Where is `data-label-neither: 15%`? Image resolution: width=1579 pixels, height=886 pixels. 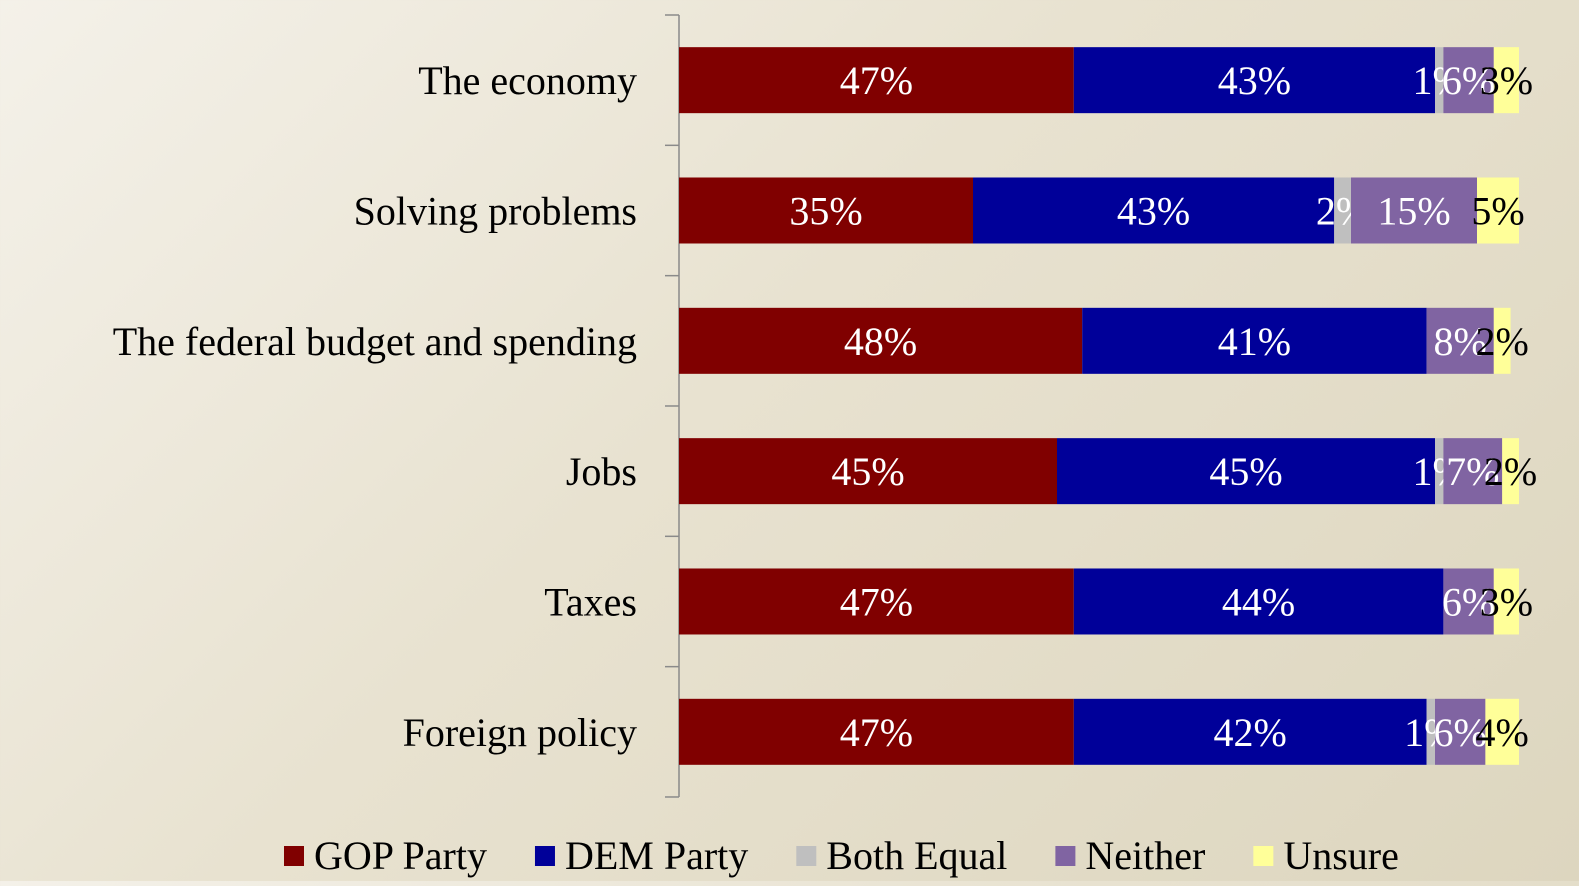
data-label-neither: 15% is located at coordinates (1413, 210).